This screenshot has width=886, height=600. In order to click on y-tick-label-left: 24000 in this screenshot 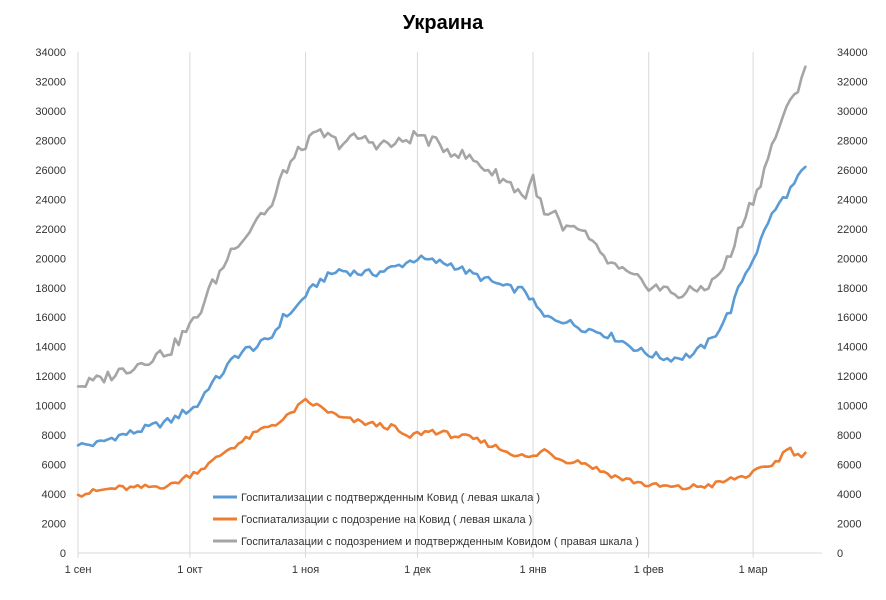, I will do `click(50, 200)`.